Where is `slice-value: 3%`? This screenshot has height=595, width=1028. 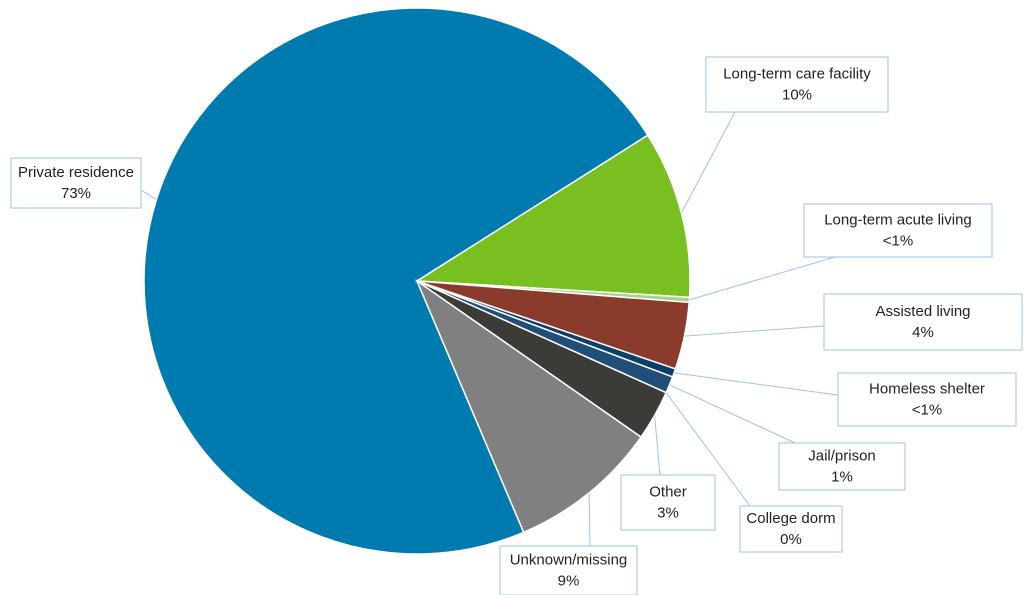 slice-value: 3% is located at coordinates (668, 512).